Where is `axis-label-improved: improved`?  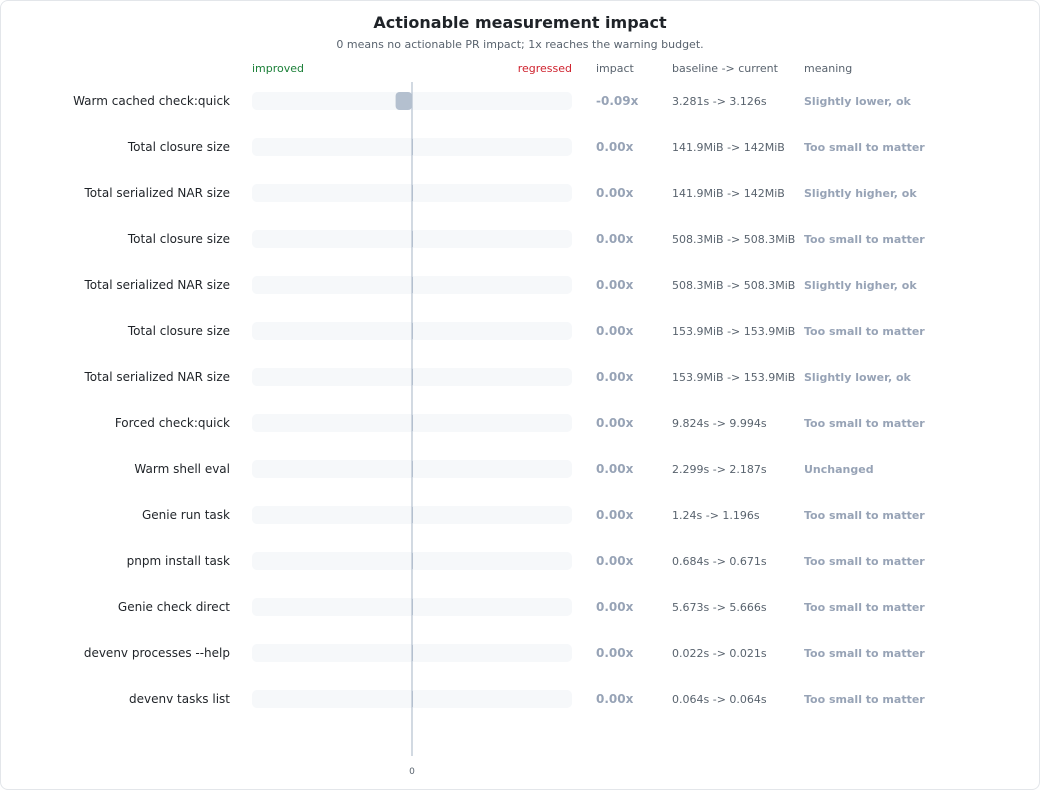
axis-label-improved: improved is located at coordinates (278, 68).